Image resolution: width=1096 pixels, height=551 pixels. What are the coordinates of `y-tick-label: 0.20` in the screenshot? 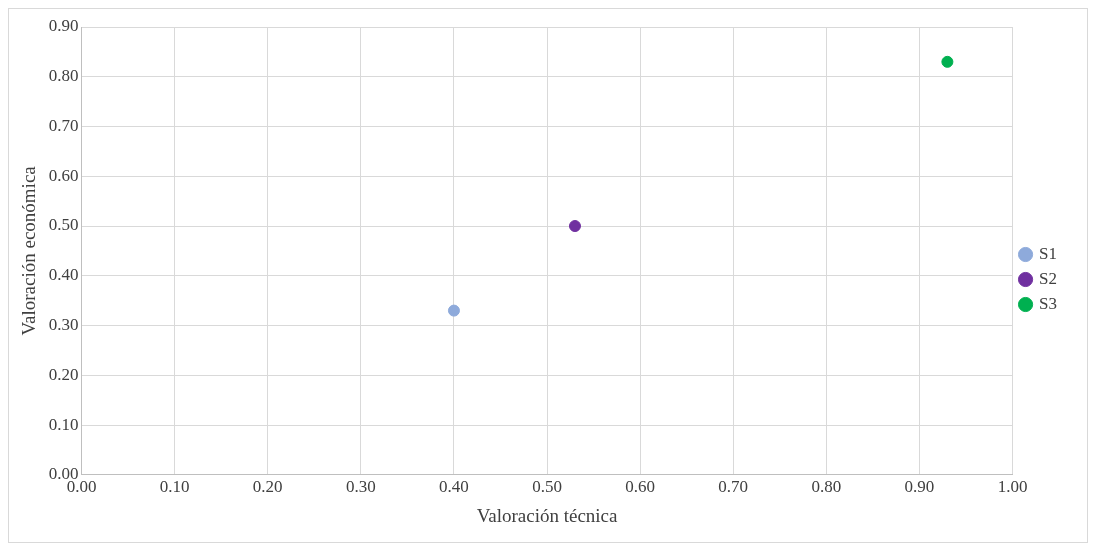 It's located at (63, 374).